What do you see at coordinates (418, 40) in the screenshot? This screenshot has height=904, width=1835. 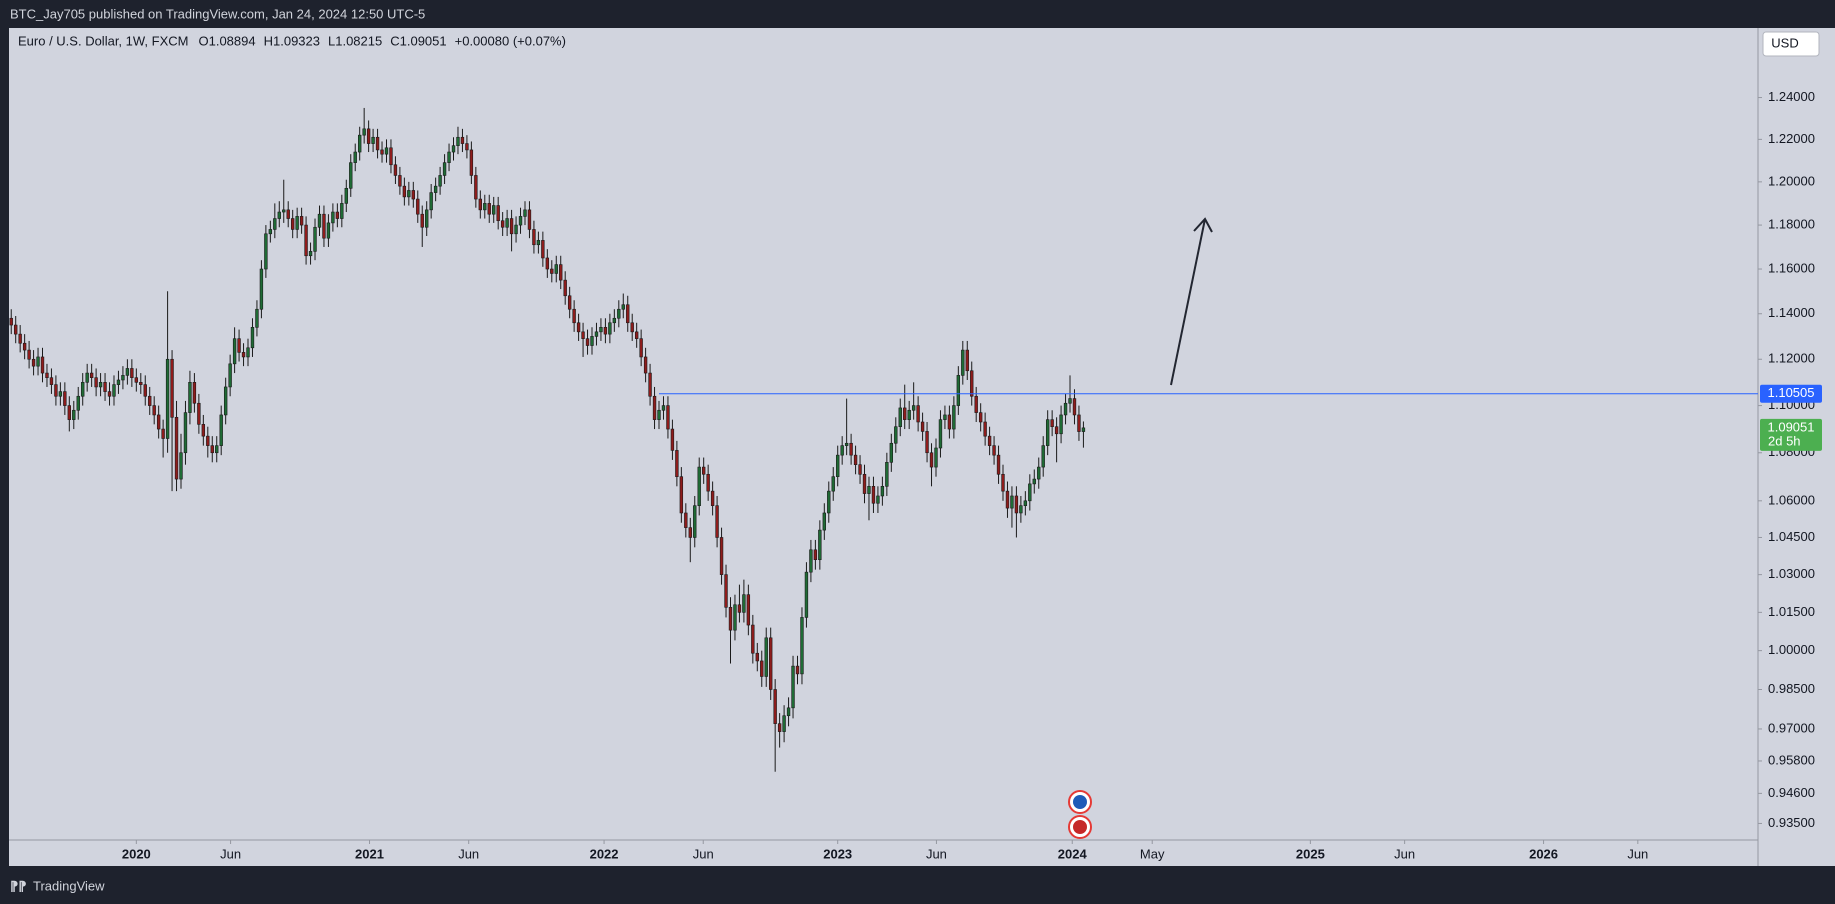 I see `ohlc-value: C1.09051` at bounding box center [418, 40].